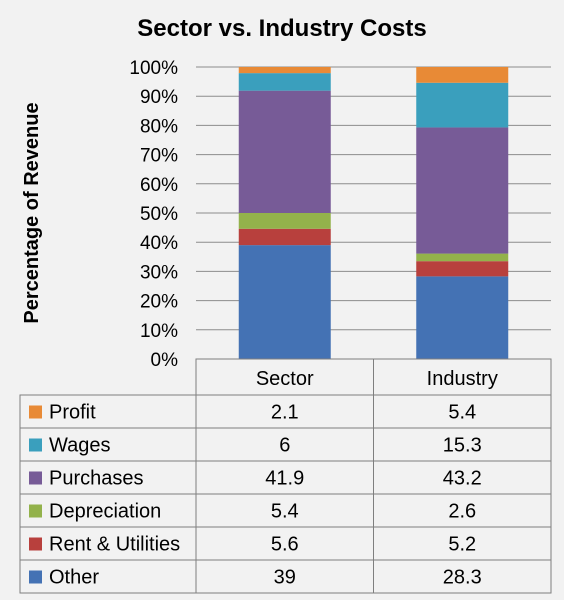  What do you see at coordinates (281, 28) in the screenshot?
I see `chart-title: Sector vs. Industry Costs` at bounding box center [281, 28].